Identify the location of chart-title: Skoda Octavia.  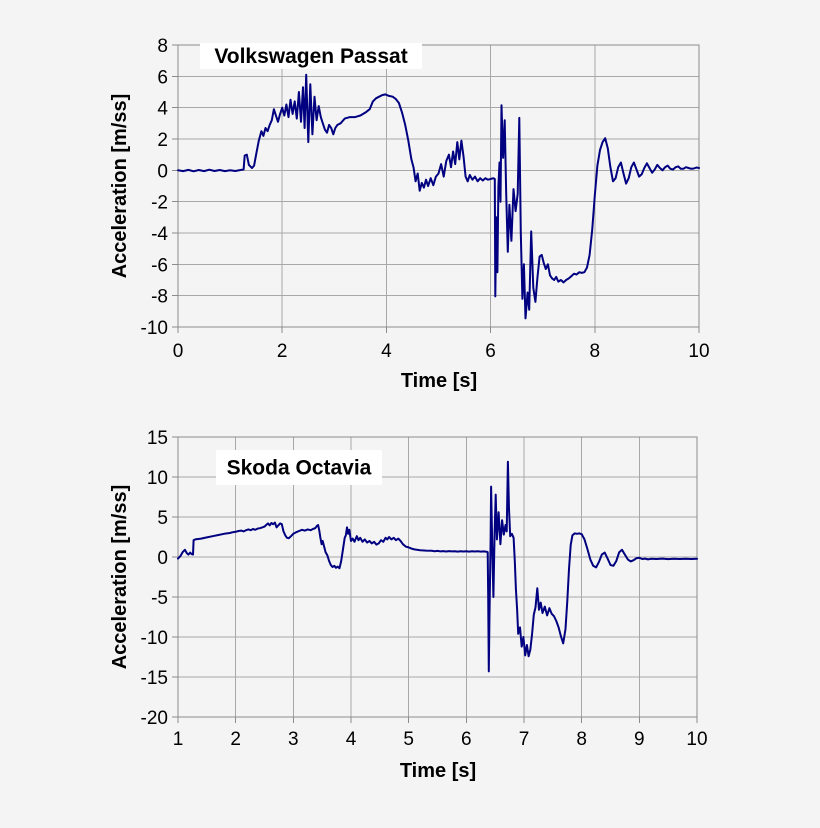
(299, 468).